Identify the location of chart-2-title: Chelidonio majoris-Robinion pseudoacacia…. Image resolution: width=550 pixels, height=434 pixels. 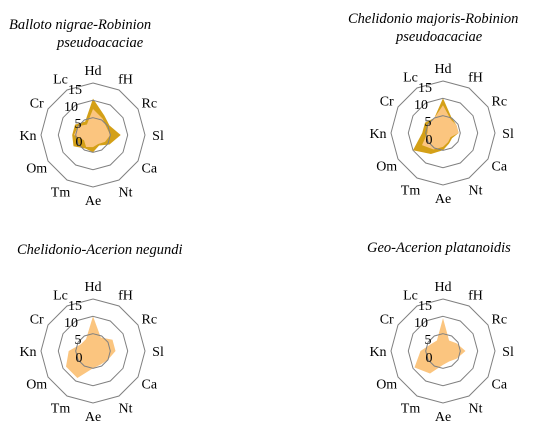
(433, 28).